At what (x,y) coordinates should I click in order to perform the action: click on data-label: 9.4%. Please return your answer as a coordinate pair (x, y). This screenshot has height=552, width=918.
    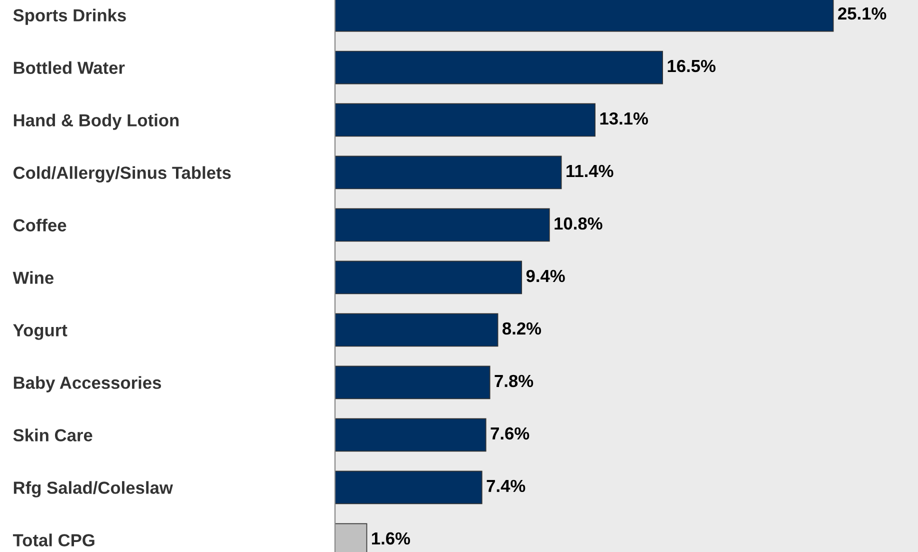
    Looking at the image, I should click on (545, 276).